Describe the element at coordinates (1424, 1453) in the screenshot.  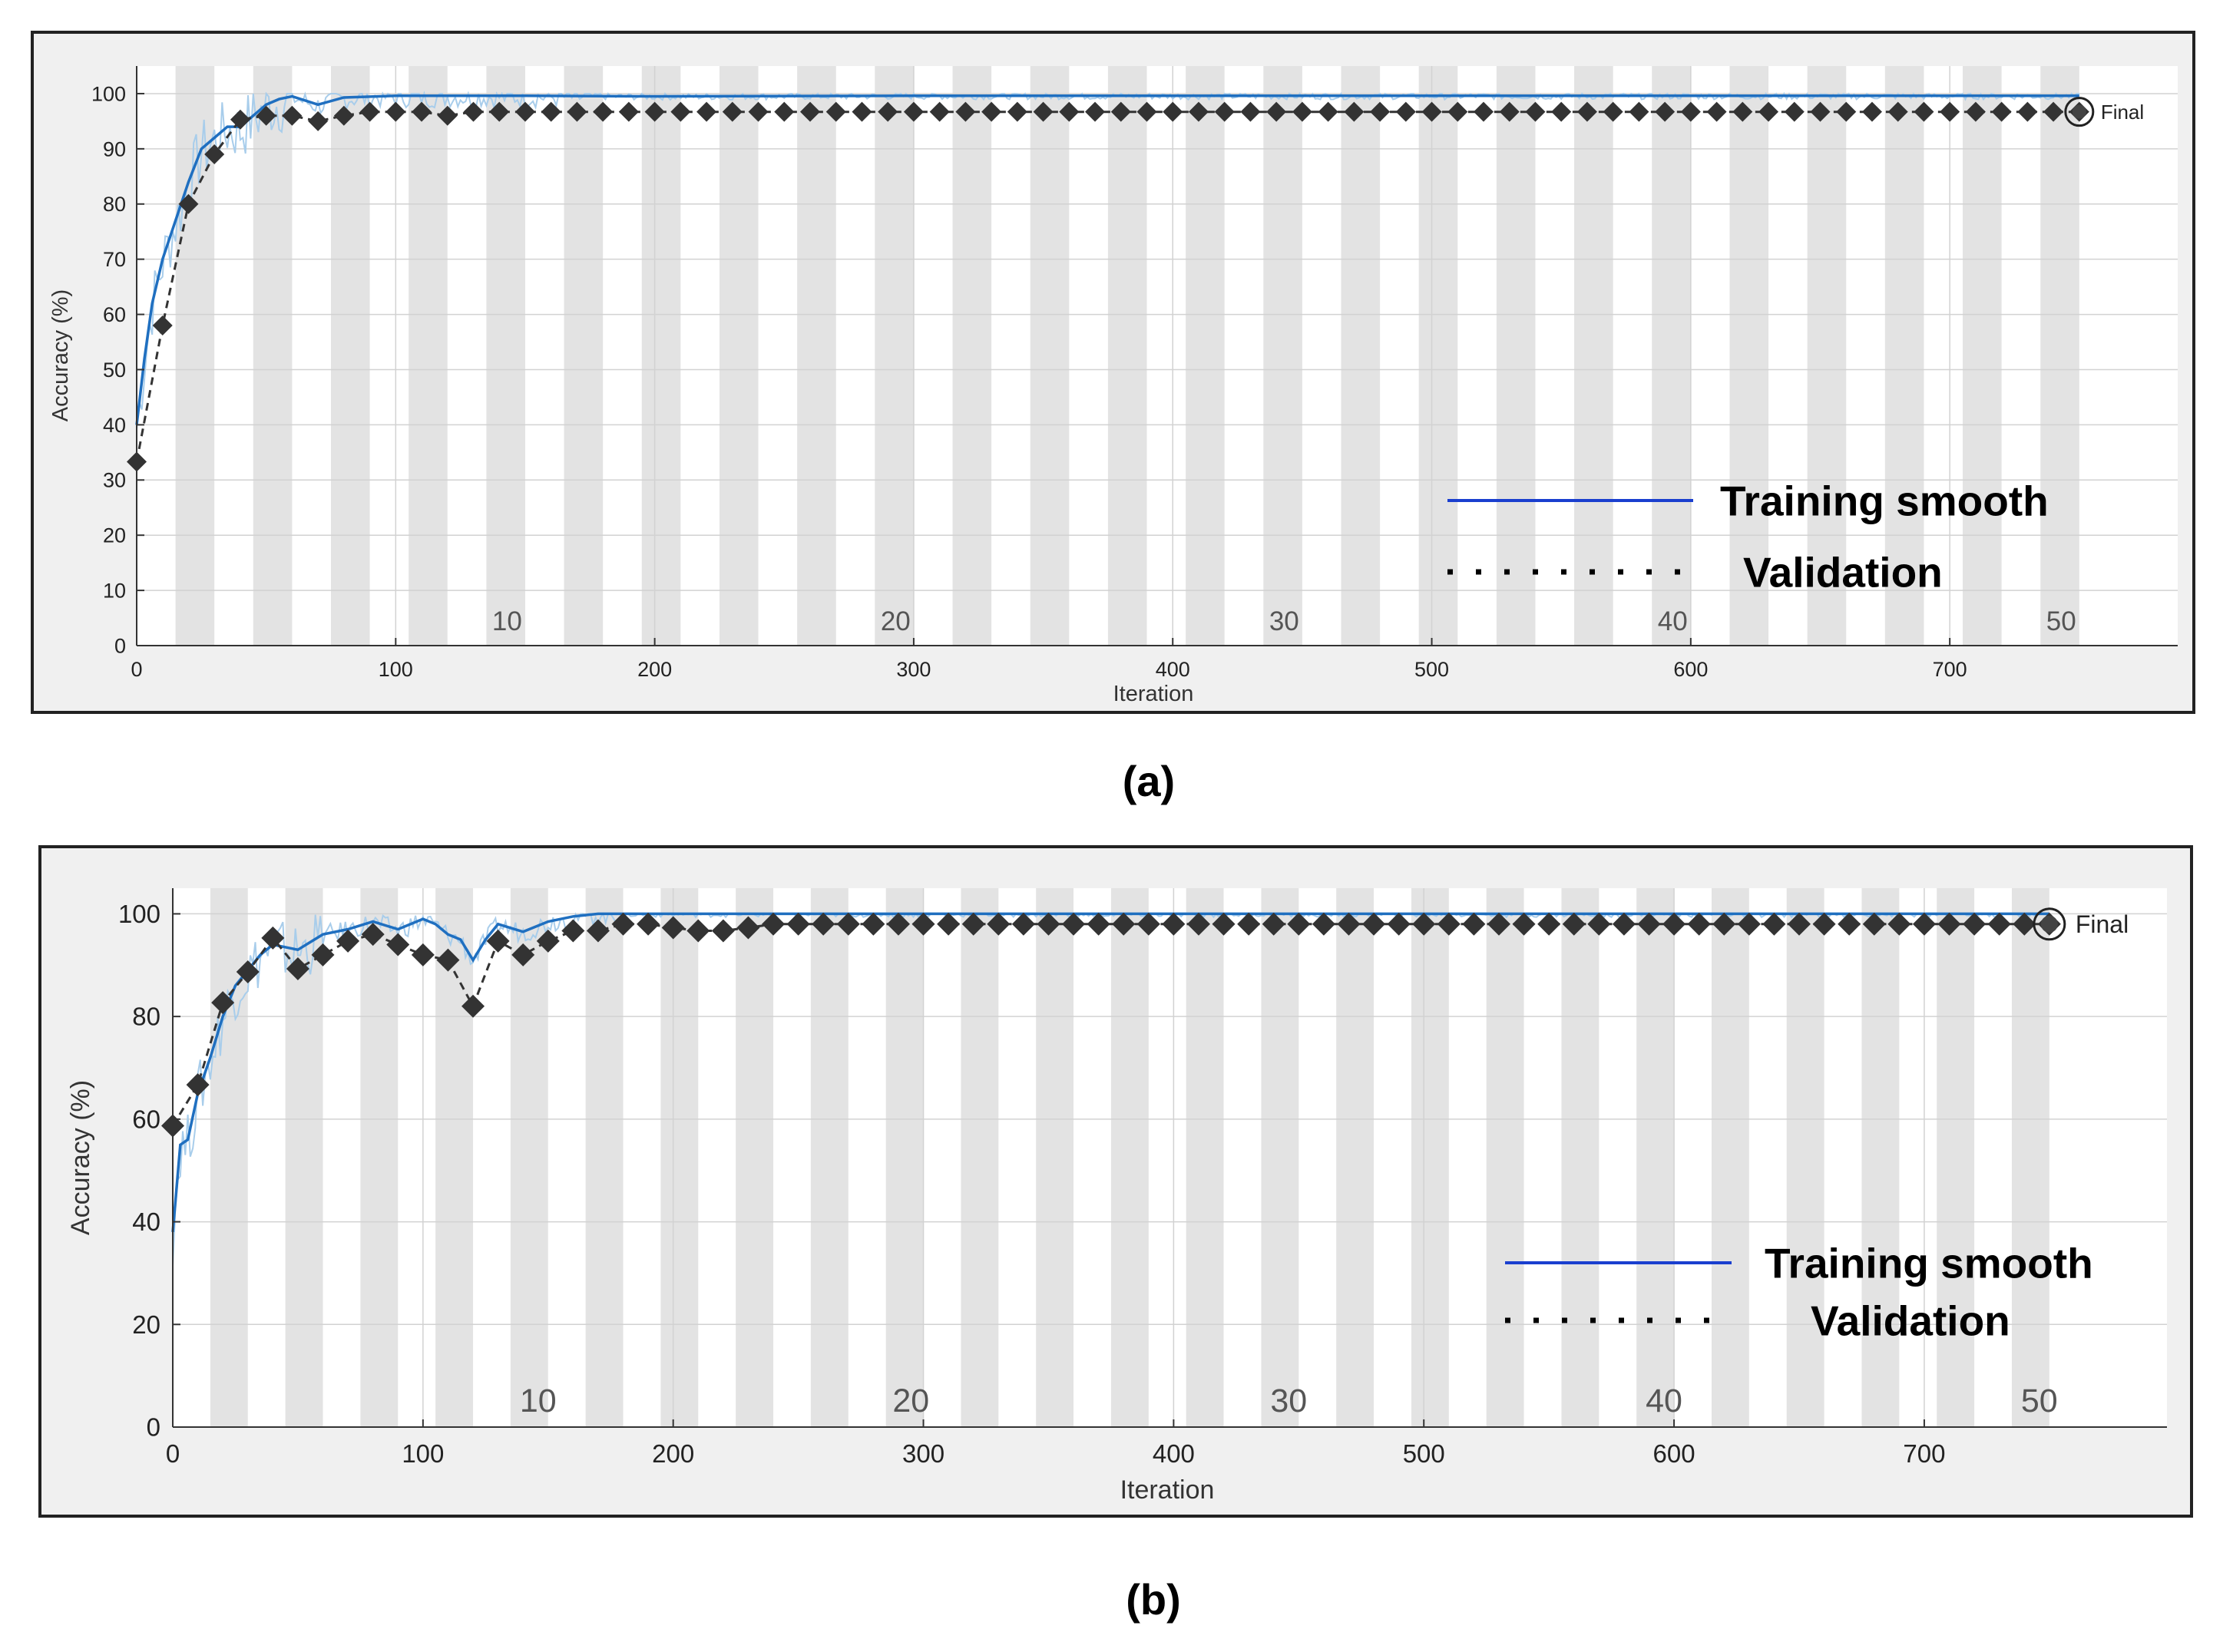
I see `x-tick-label: 500` at that location.